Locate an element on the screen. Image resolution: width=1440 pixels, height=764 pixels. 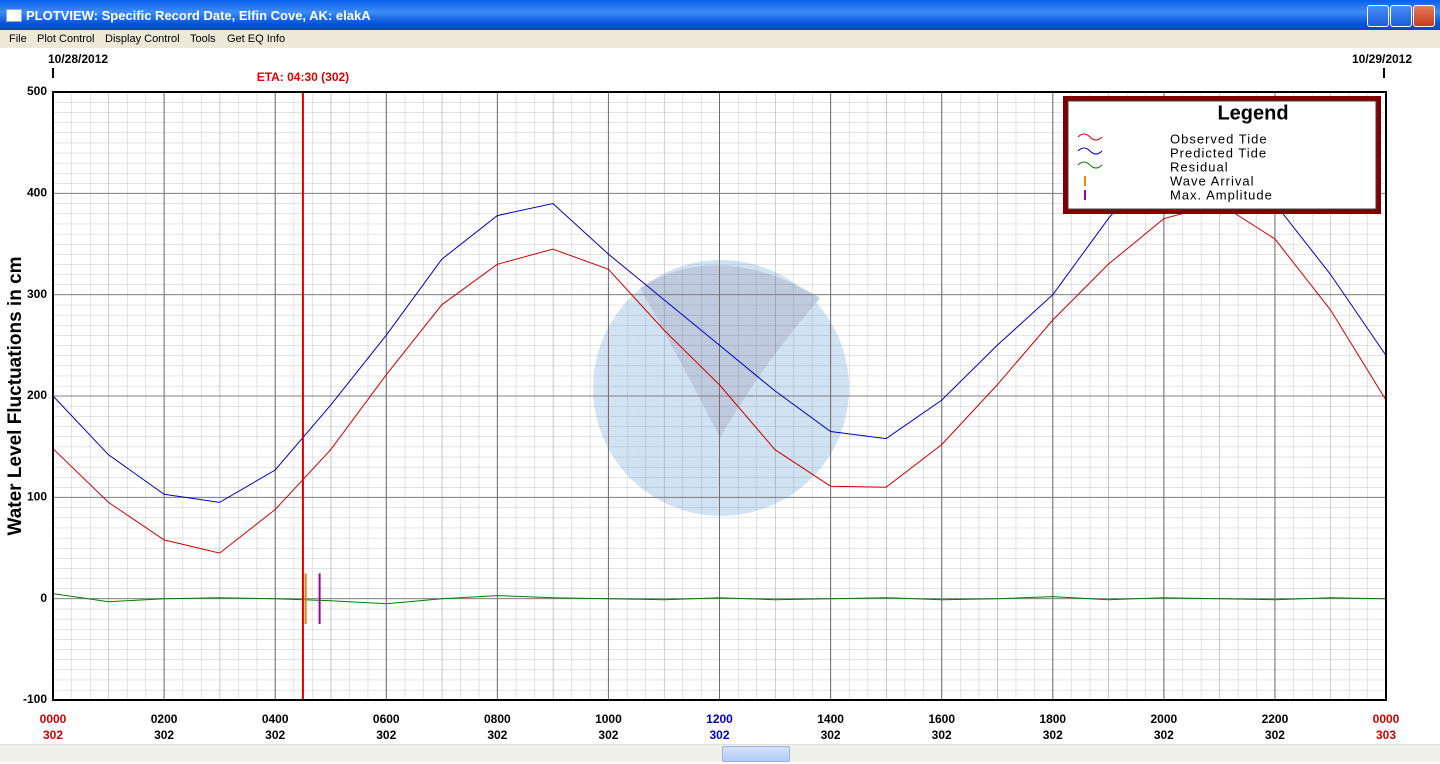
x-tick-label: 1200 is located at coordinates (719, 719).